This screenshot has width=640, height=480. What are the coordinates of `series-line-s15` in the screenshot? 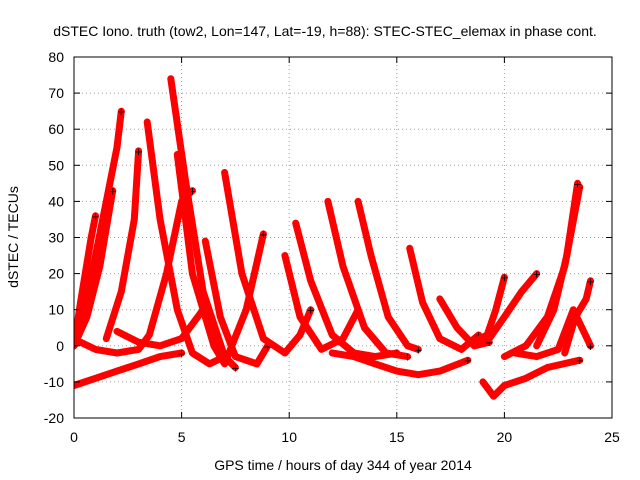 It's located at (368, 279).